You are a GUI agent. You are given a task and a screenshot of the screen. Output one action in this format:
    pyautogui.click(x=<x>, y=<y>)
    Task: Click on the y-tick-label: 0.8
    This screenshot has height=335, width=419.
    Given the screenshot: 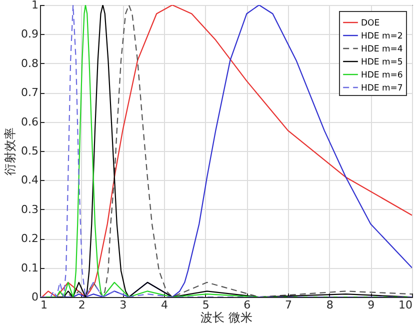 What is the action you would take?
    pyautogui.click(x=29, y=63)
    